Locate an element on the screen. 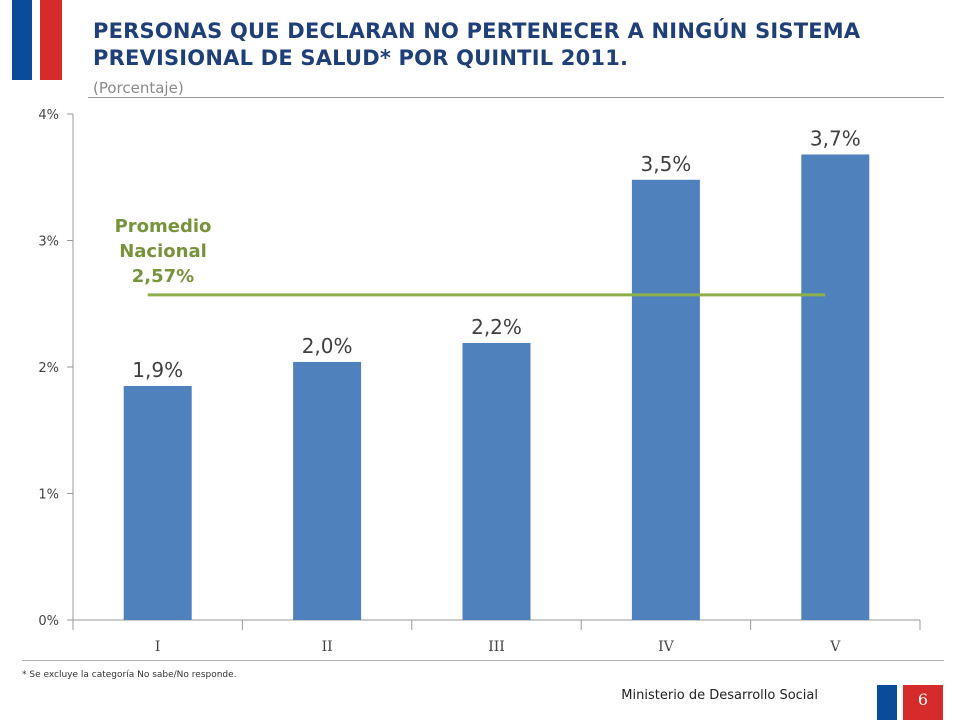 This screenshot has height=720, width=960. average-label-line: Promedio is located at coordinates (163, 226).